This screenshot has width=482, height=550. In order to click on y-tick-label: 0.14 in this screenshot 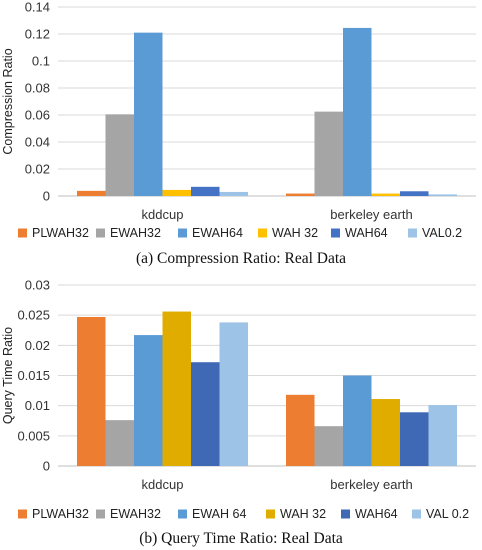, I will do `click(37, 7)`.